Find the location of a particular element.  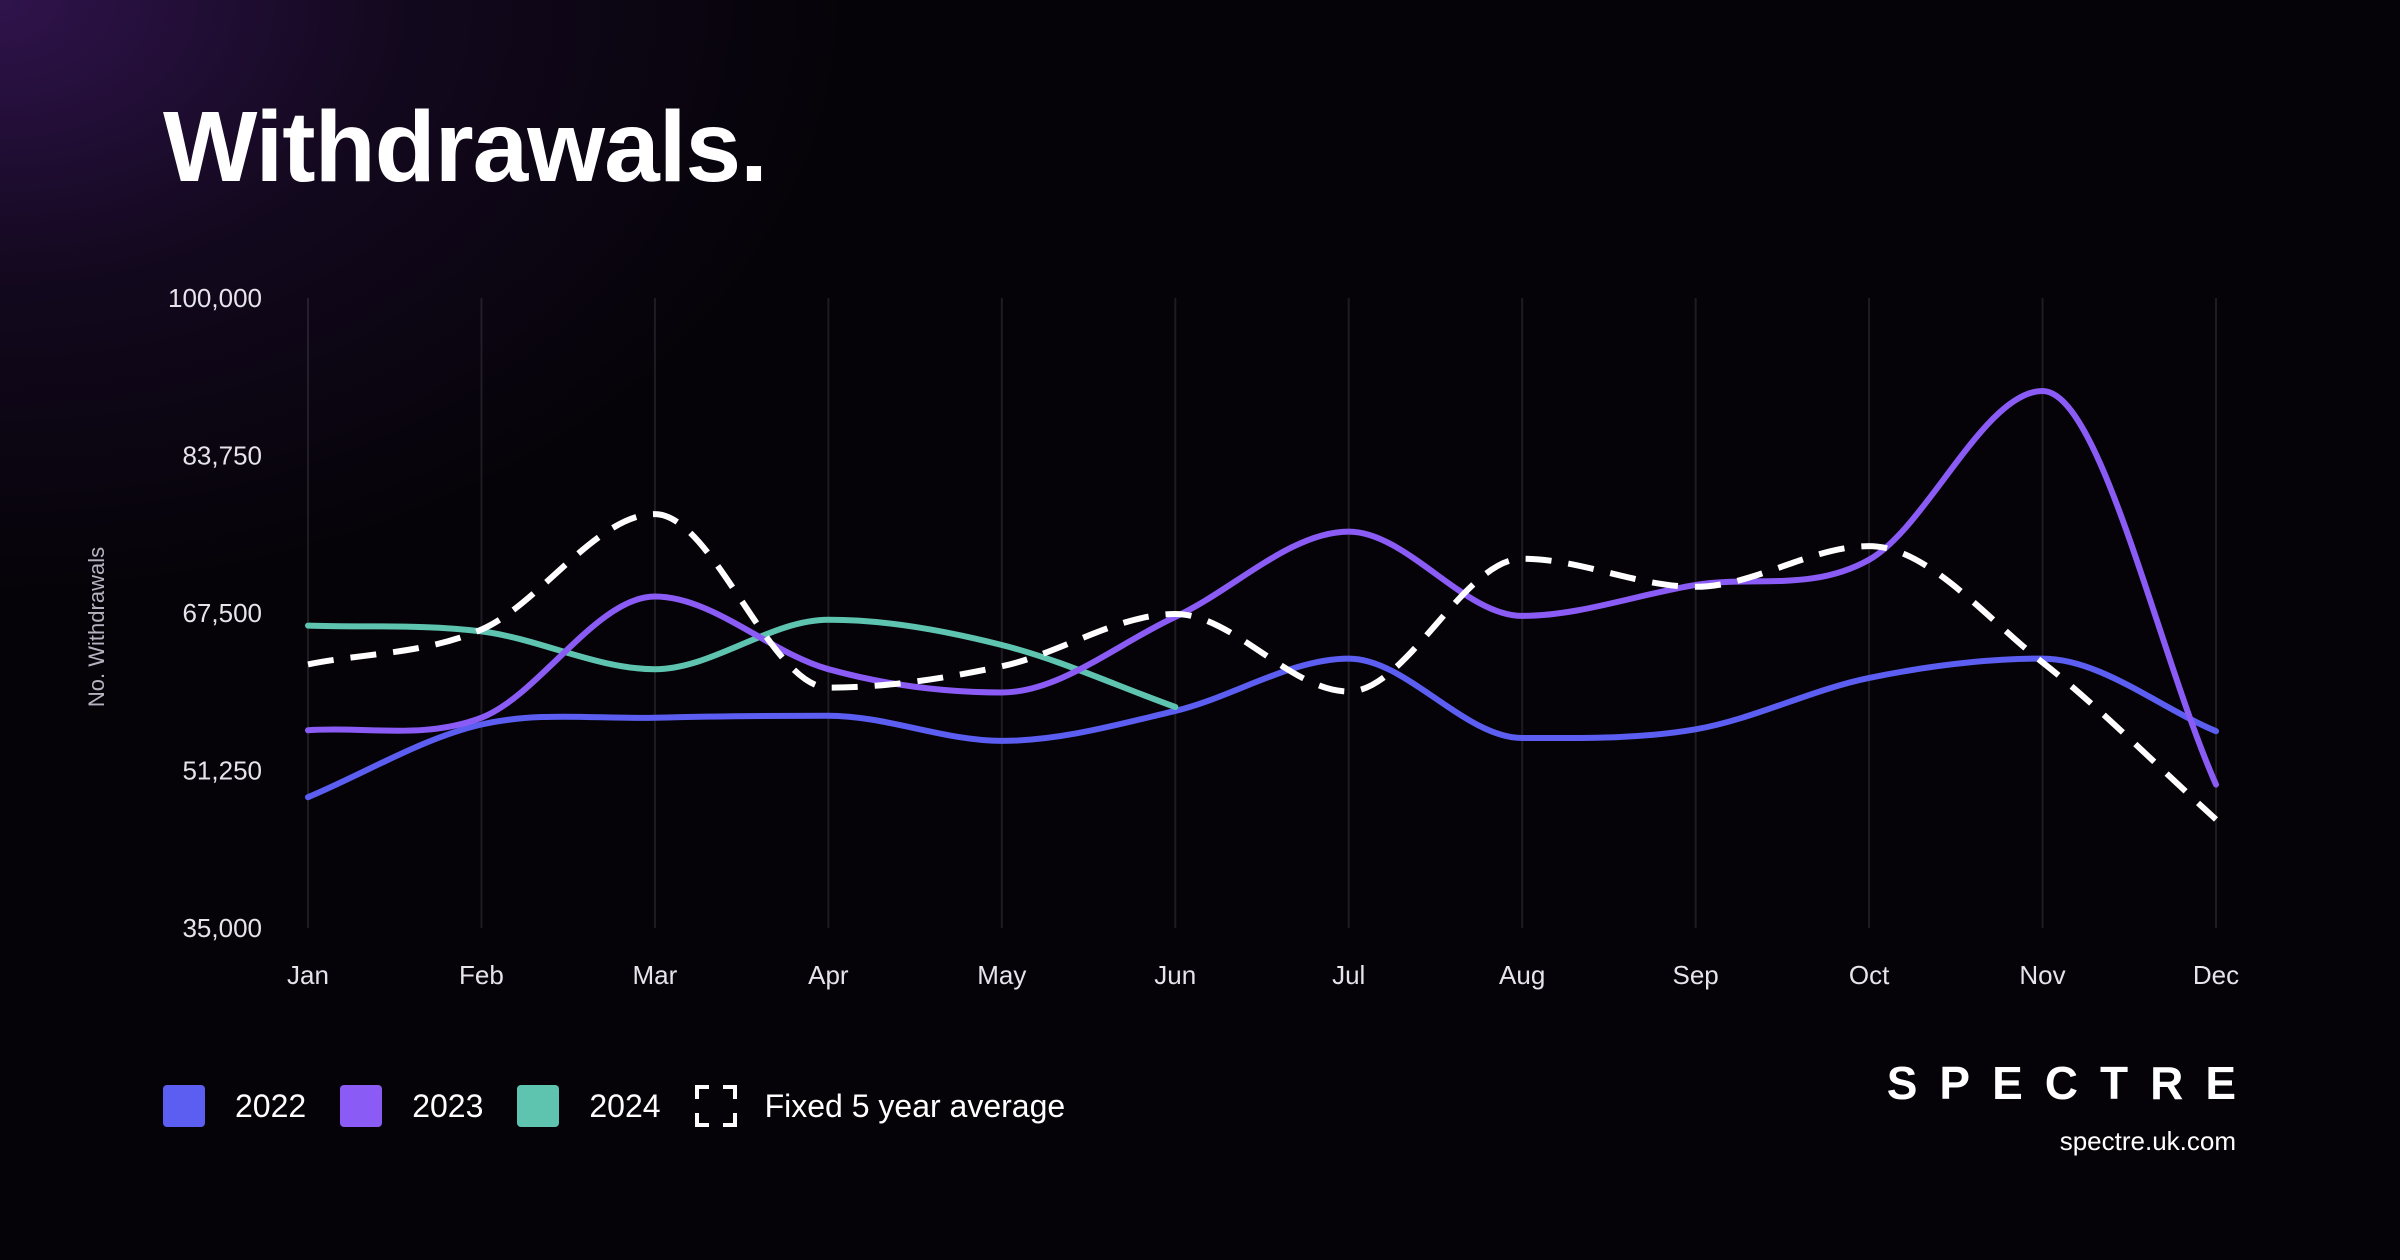

chart-legend: 2022 2023 2024 Fixed 5 year average is located at coordinates (631, 1106).